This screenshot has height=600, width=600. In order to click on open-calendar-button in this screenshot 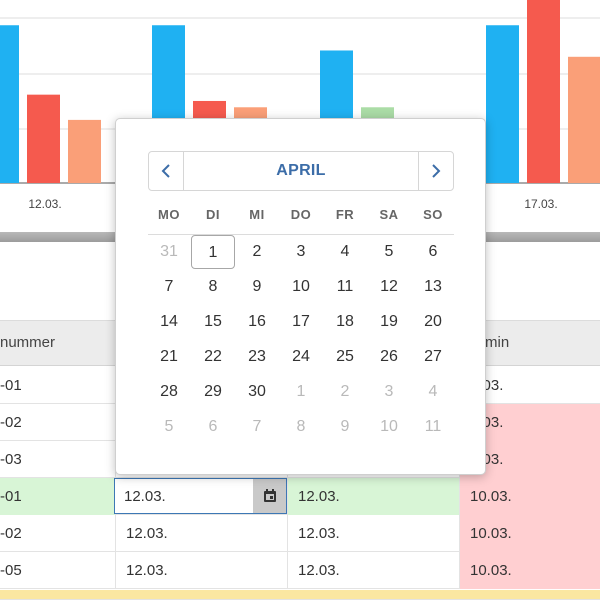, I will do `click(269, 496)`.